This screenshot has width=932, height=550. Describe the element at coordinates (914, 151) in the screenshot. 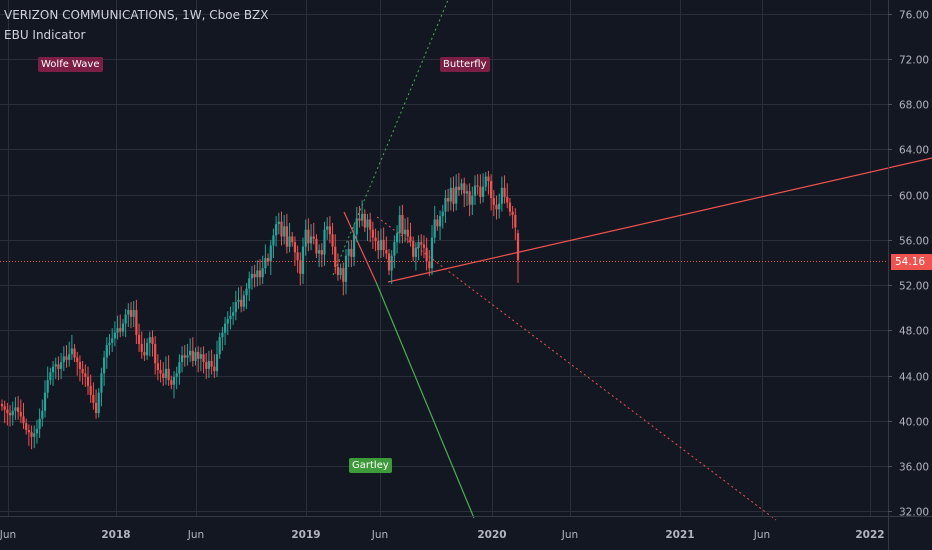

I see `price-tick-label: 64.00` at that location.